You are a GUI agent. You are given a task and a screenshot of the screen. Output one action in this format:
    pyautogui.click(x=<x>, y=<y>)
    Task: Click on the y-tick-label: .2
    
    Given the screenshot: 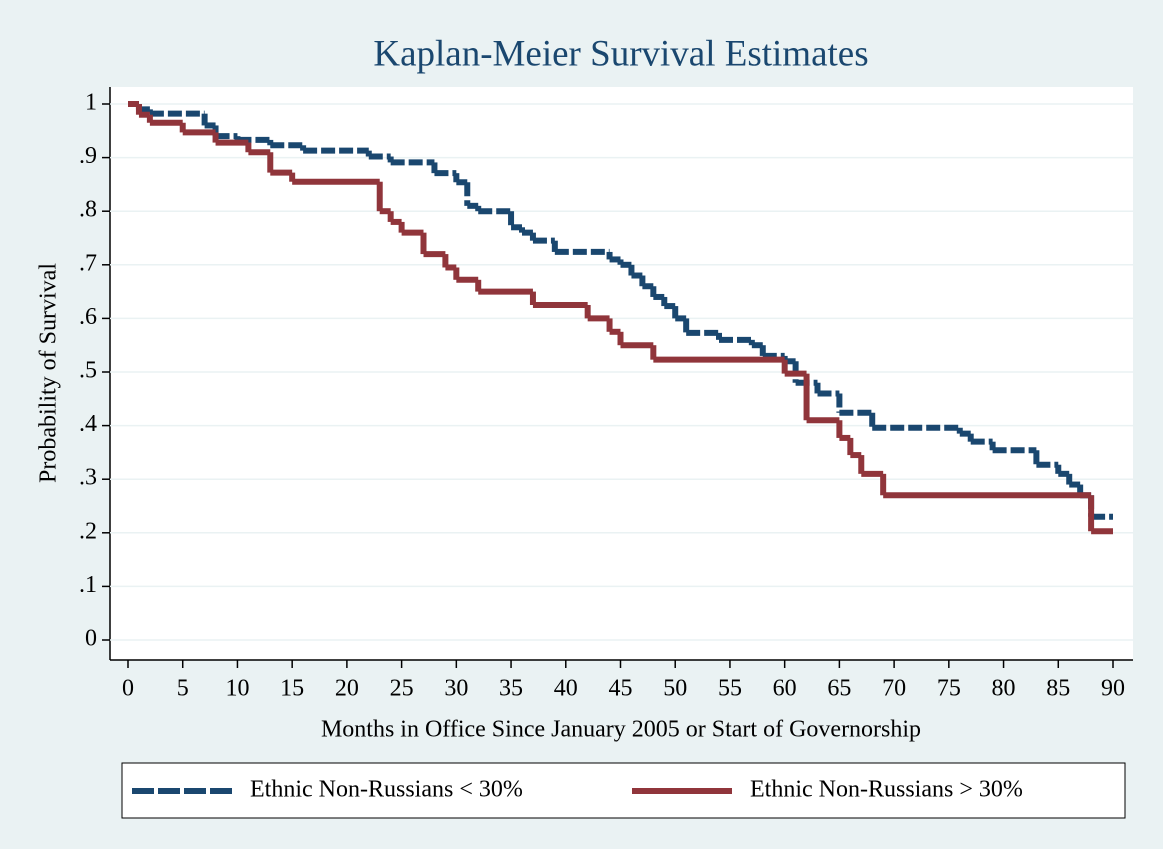 What is the action you would take?
    pyautogui.click(x=88, y=531)
    